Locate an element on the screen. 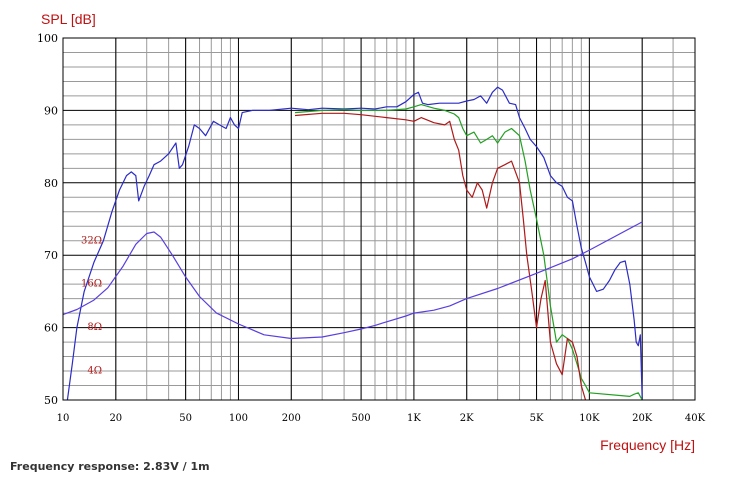  y-tick-label: 90 is located at coordinates (51, 110).